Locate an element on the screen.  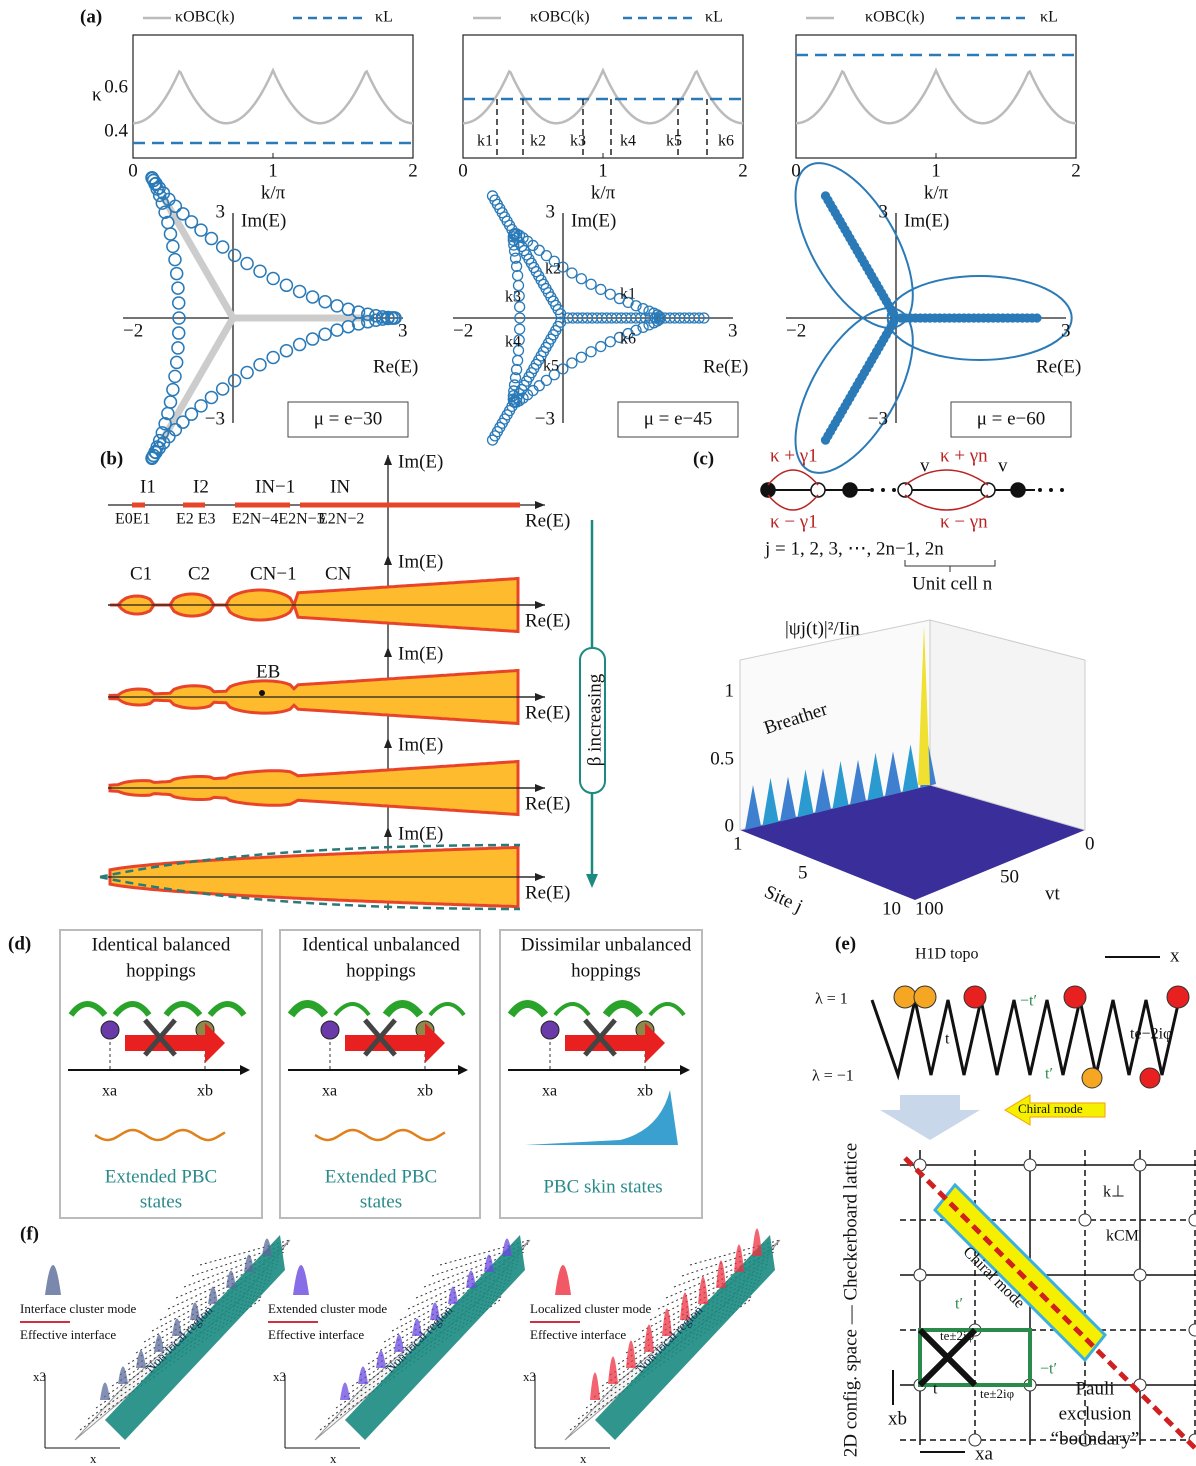
point is located at coordinates (262, 693).